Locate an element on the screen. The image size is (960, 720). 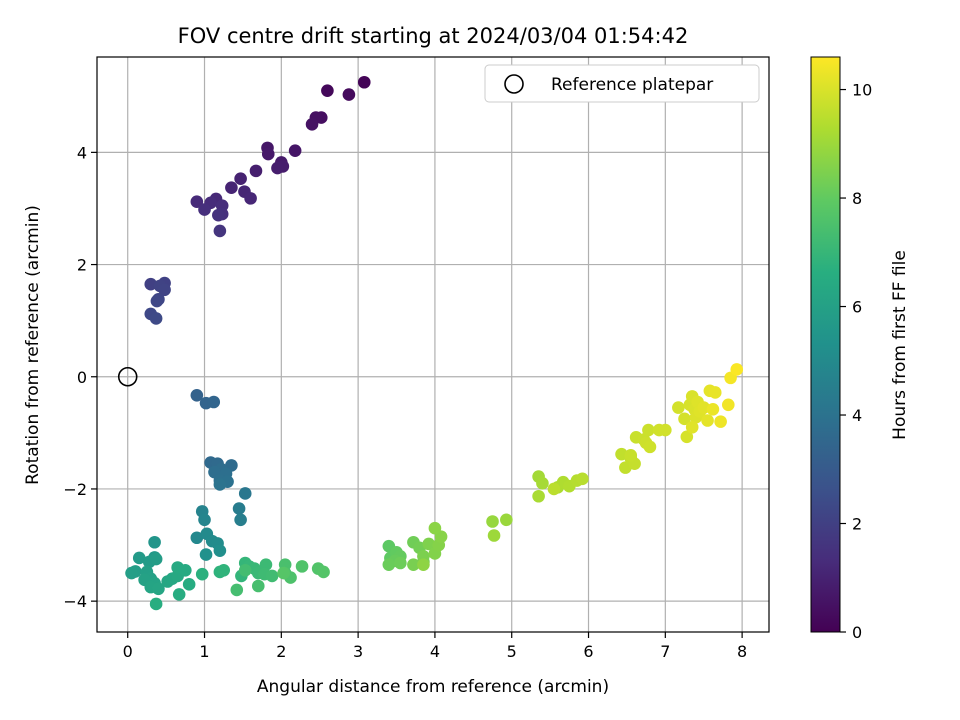
x-axis-ticks: 0 1 2 3 4 5 6 7 8 is located at coordinates (435, 646).